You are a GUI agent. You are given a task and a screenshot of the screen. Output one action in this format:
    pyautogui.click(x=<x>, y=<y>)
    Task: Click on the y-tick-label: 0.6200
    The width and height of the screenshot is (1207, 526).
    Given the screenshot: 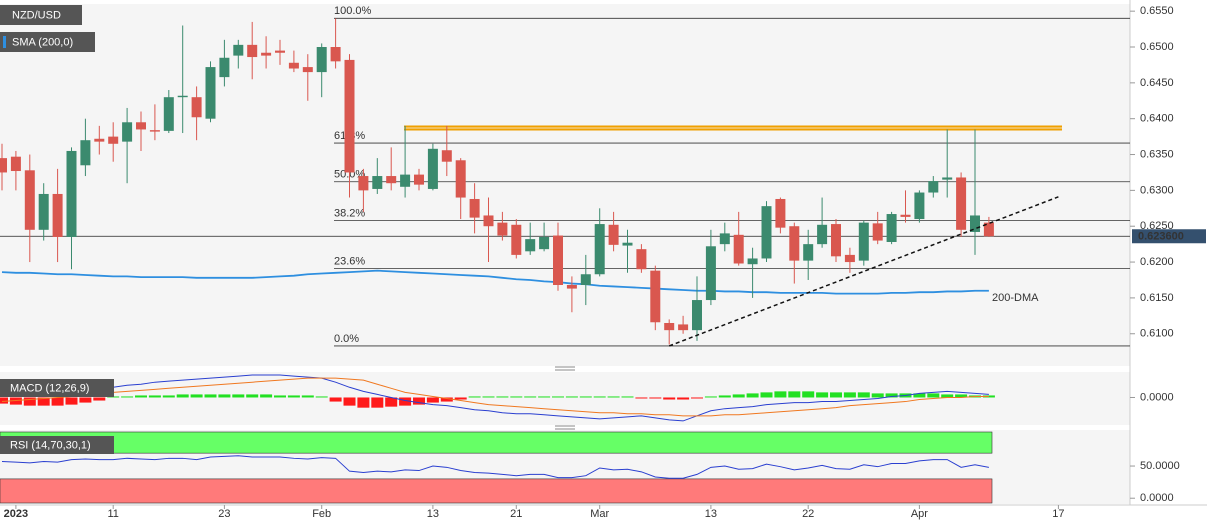 What is the action you would take?
    pyautogui.click(x=1157, y=262)
    